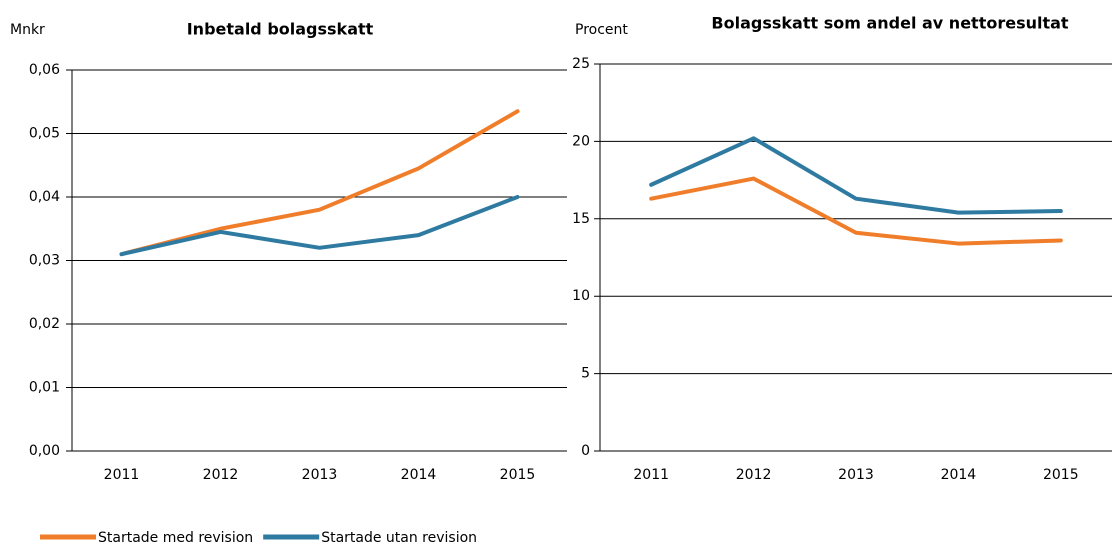 The image size is (1120, 551). I want to click on y-tick-label: 0,06, so click(44, 70).